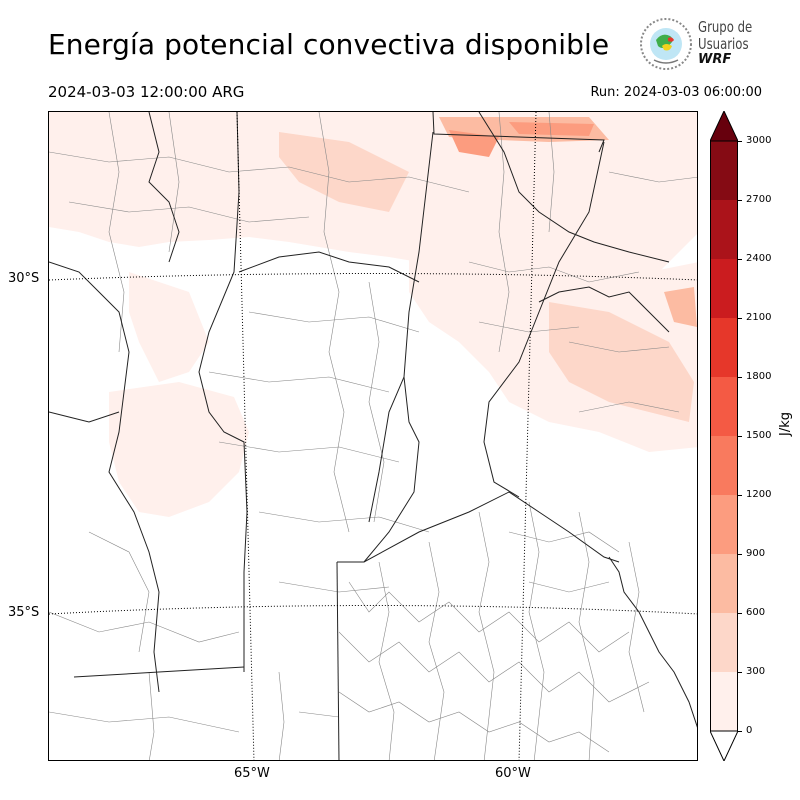  I want to click on partido-boundaries, so click(494, 630).